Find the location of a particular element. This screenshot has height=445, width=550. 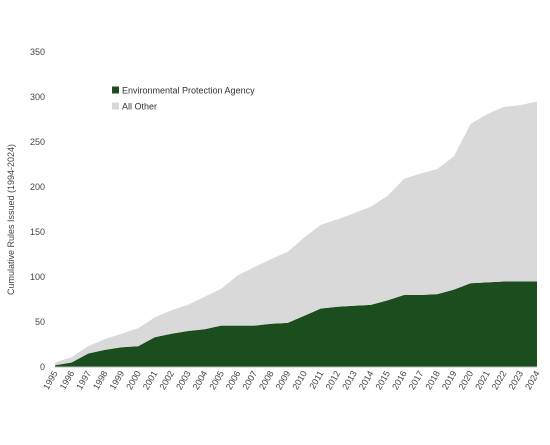

x-tick-label: 2011 is located at coordinates (316, 380).